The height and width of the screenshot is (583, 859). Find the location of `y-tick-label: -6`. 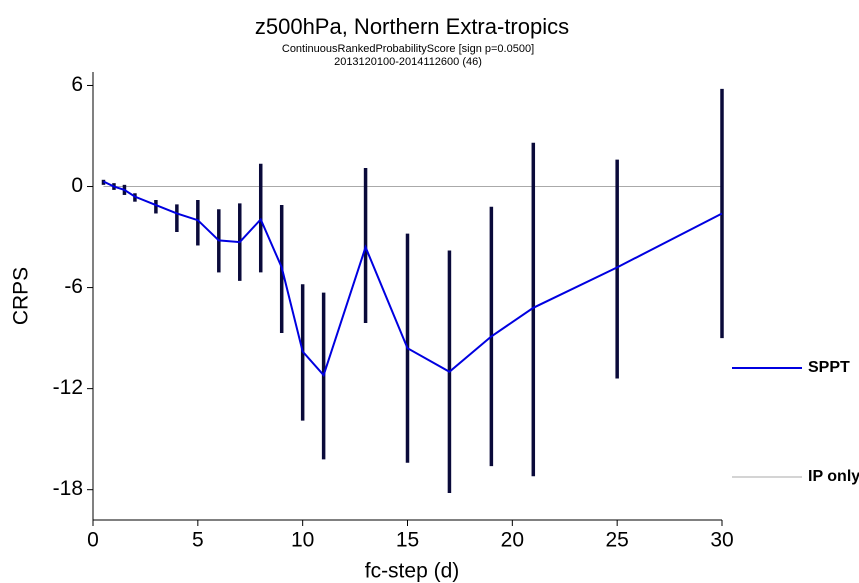

y-tick-label: -6 is located at coordinates (73, 286).